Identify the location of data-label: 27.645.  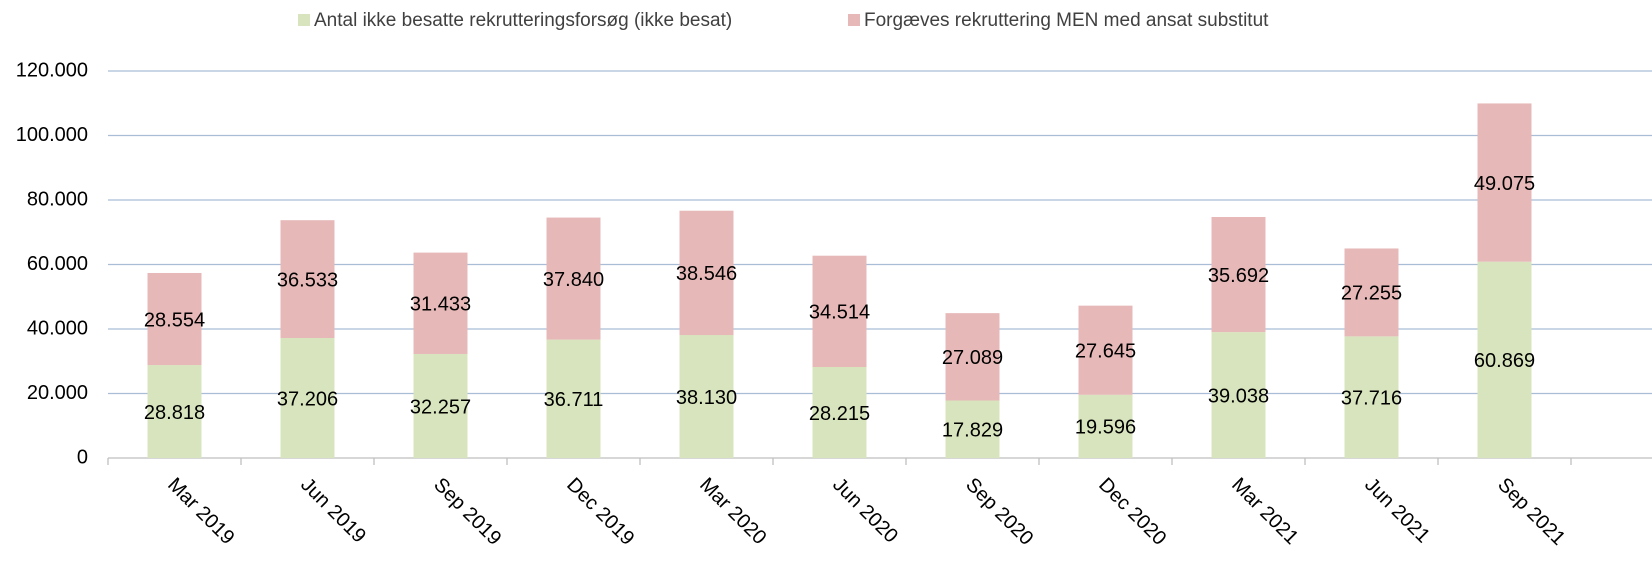
(1105, 352).